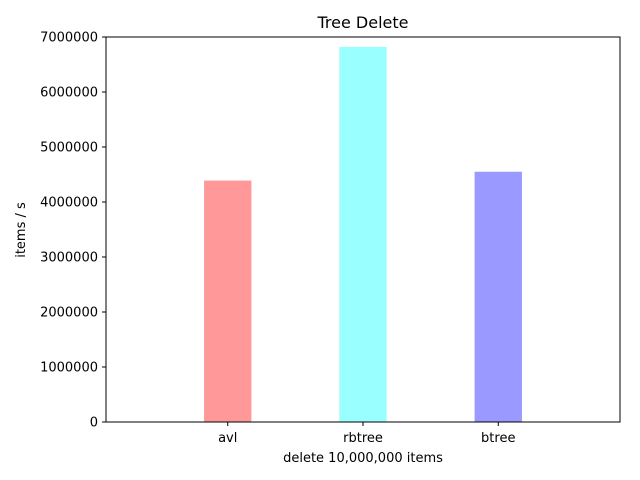  What do you see at coordinates (228, 301) in the screenshot?
I see `bar-avl` at bounding box center [228, 301].